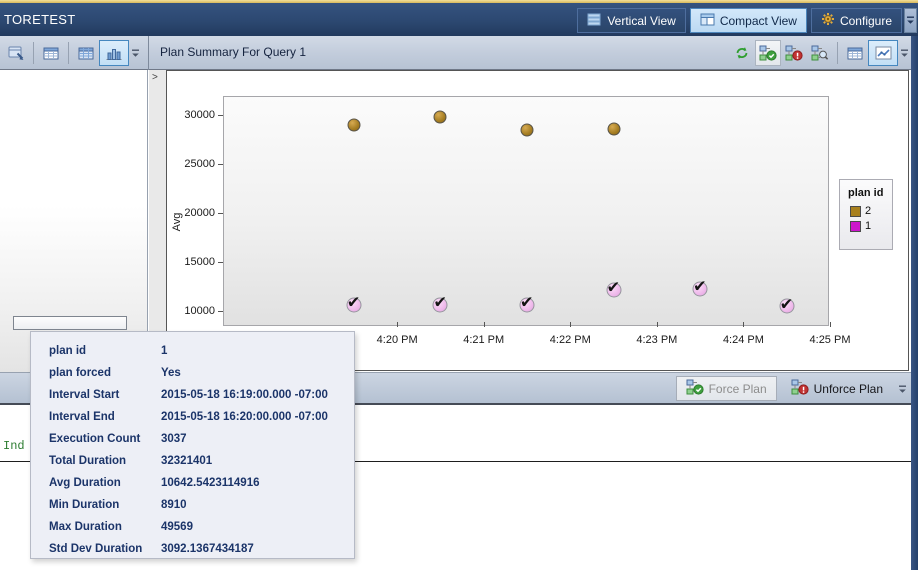 The height and width of the screenshot is (570, 918). I want to click on chart-toolbar: Plan Summary For Query 1, so click(459, 53).